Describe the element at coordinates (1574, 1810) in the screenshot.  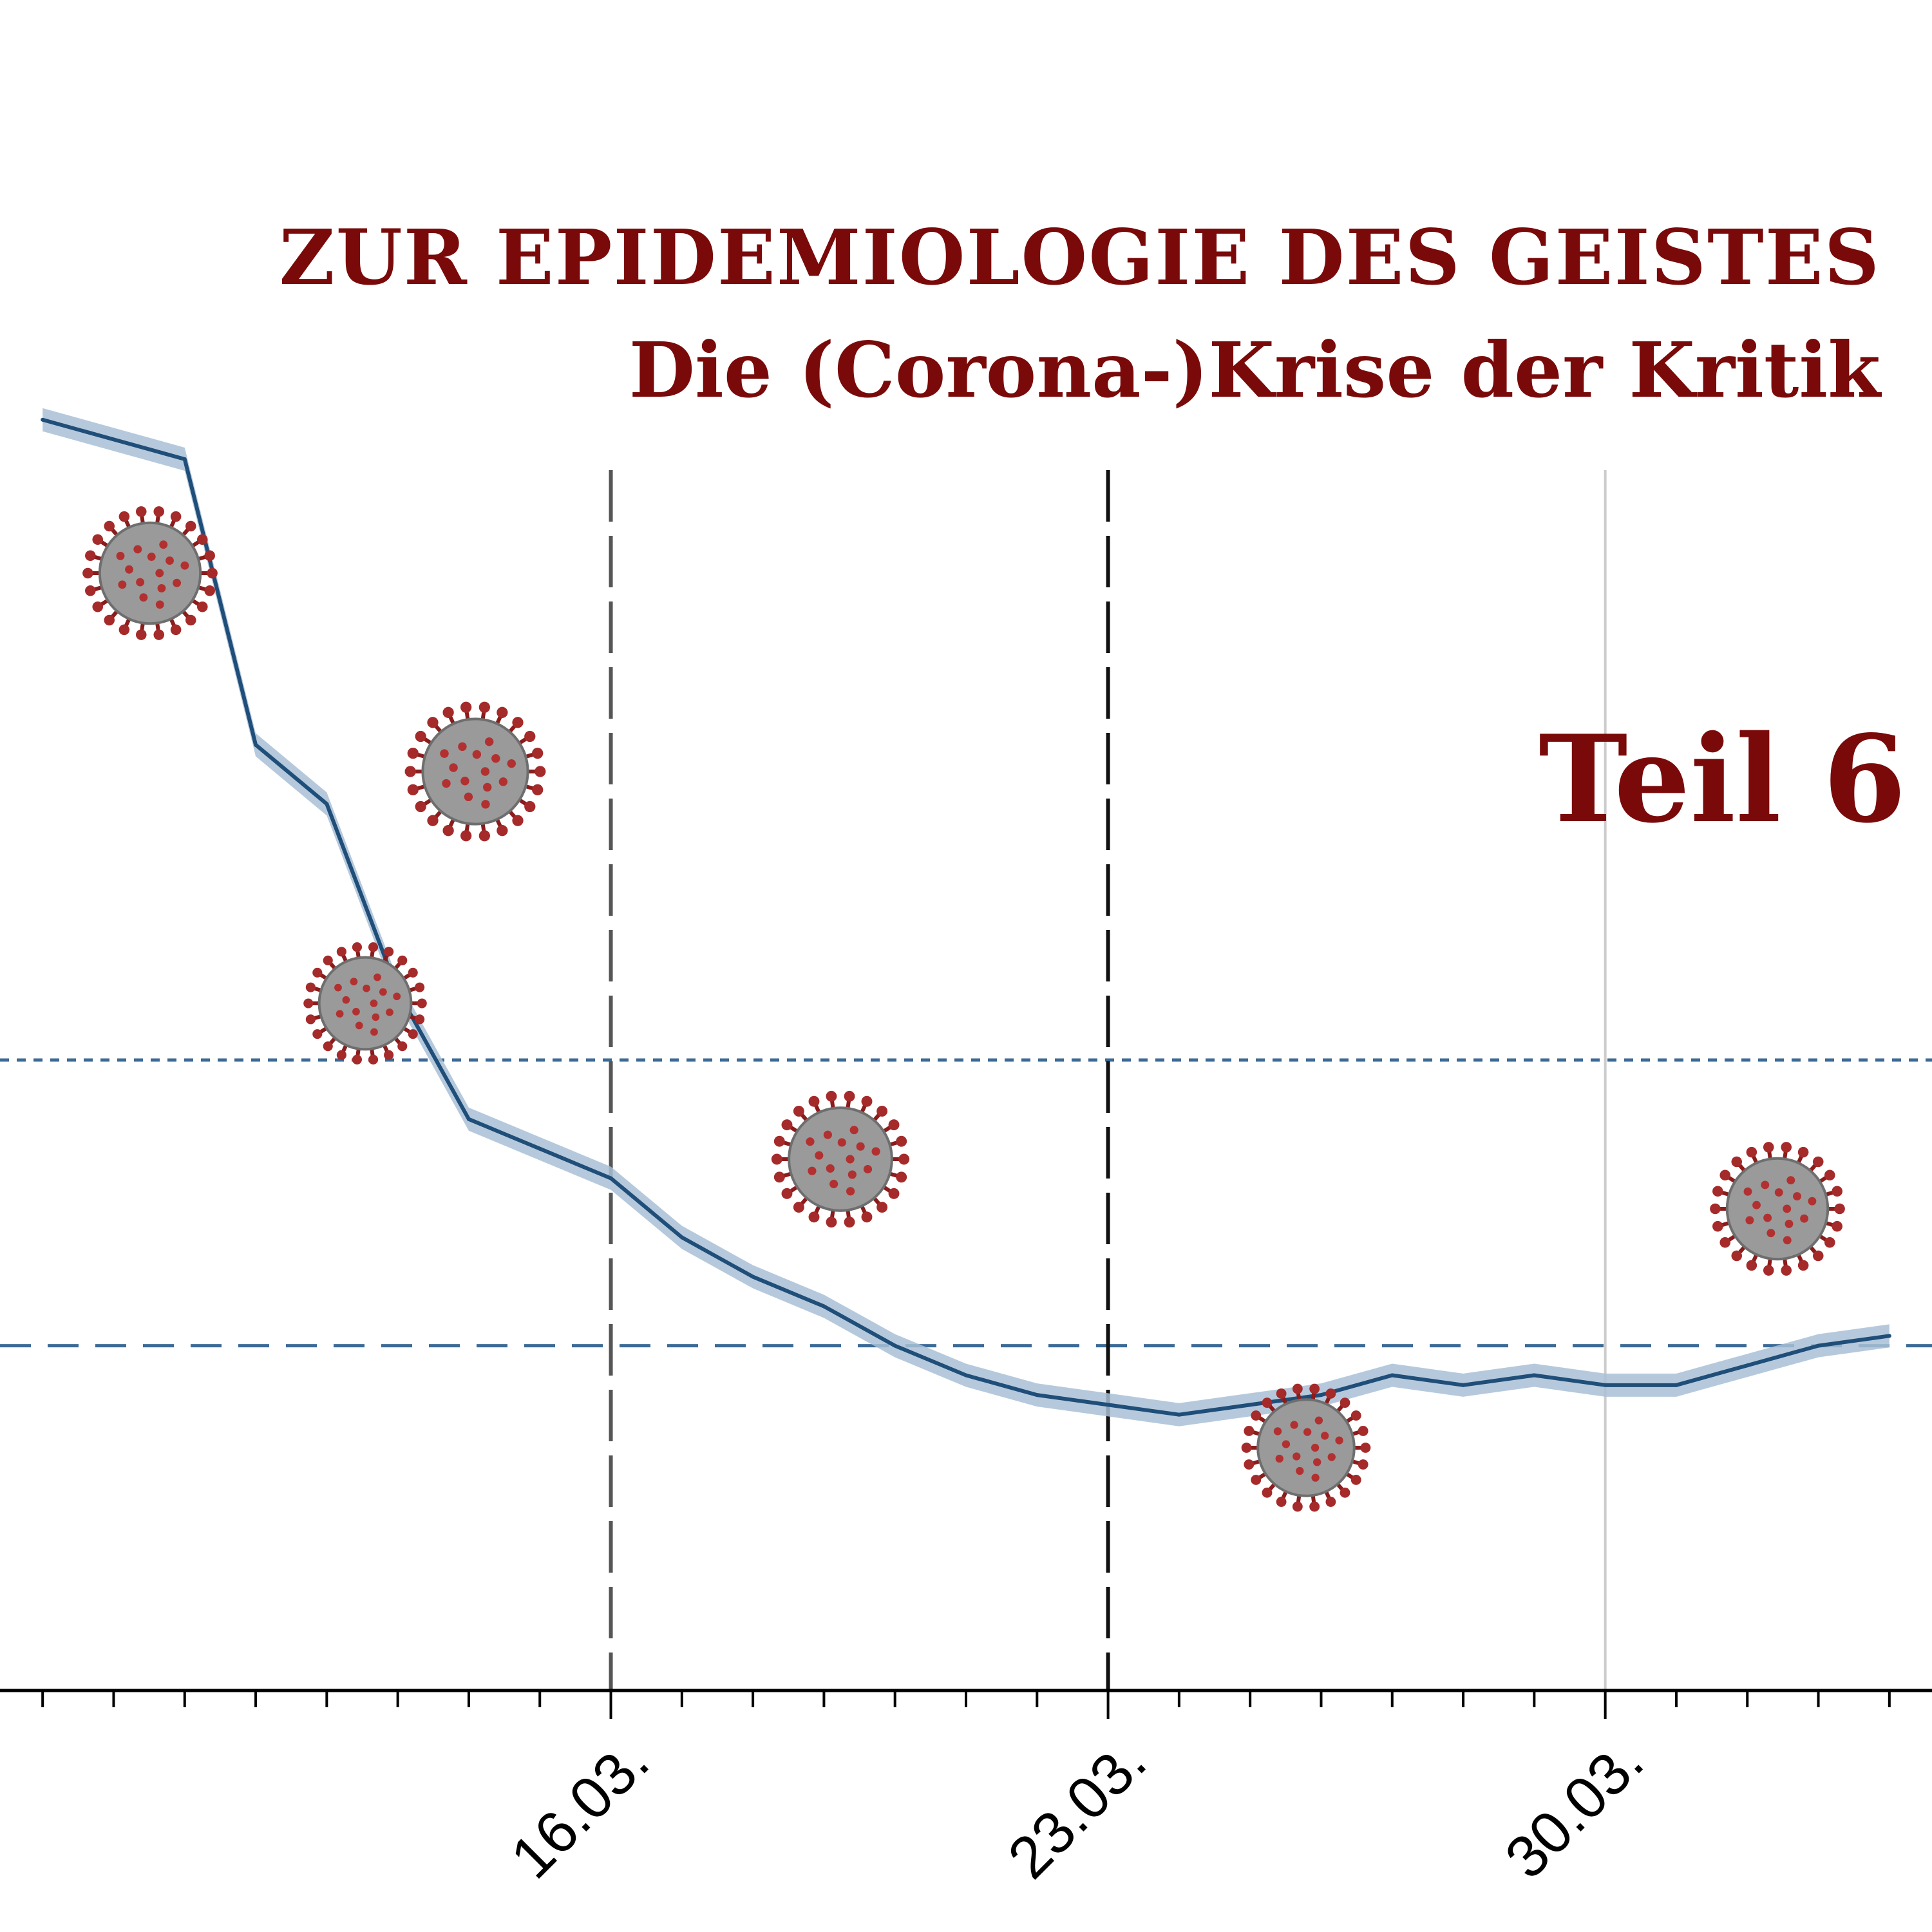
I see `x-tick-label: 30.03.` at that location.